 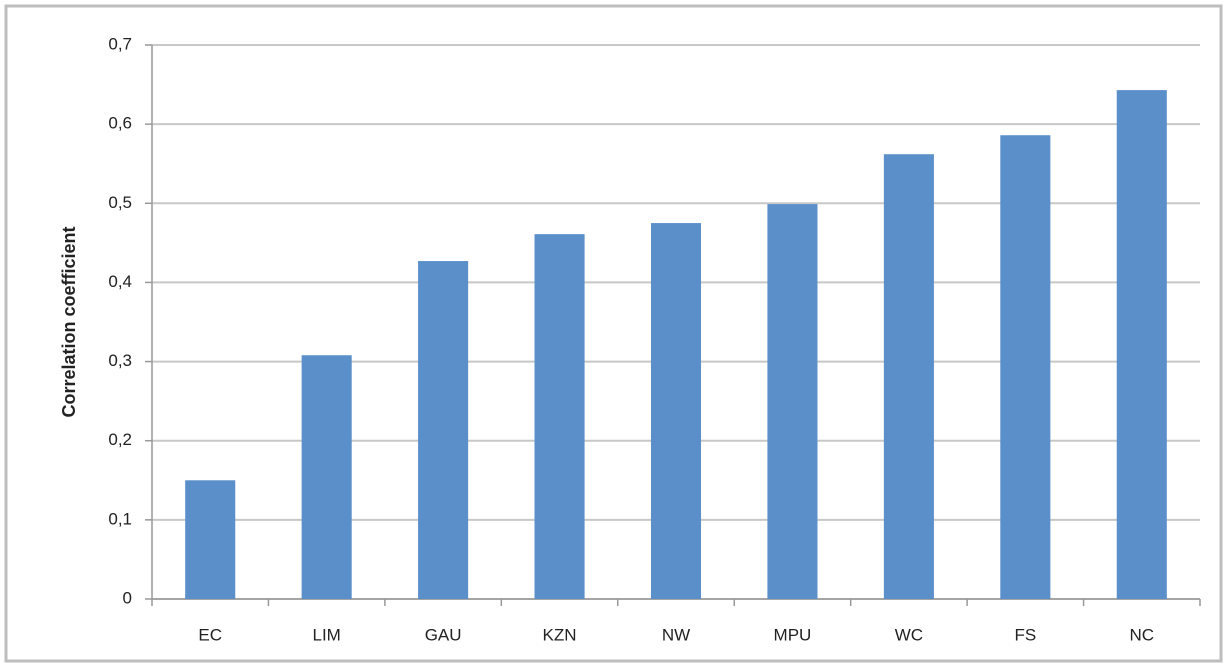 I want to click on x-tick-label: KZN, so click(x=560, y=634).